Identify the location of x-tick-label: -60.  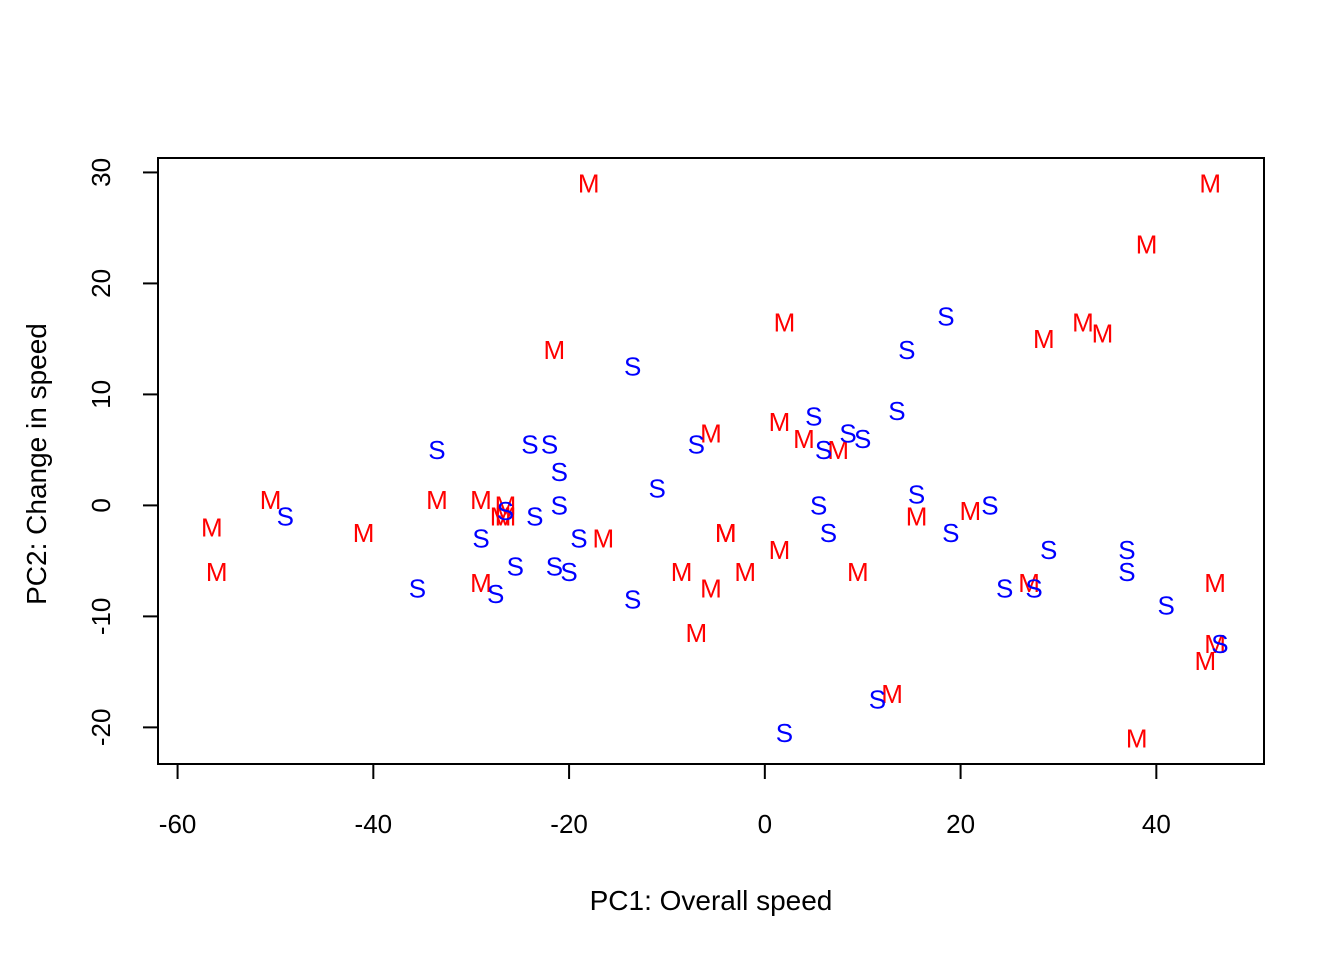
(178, 824).